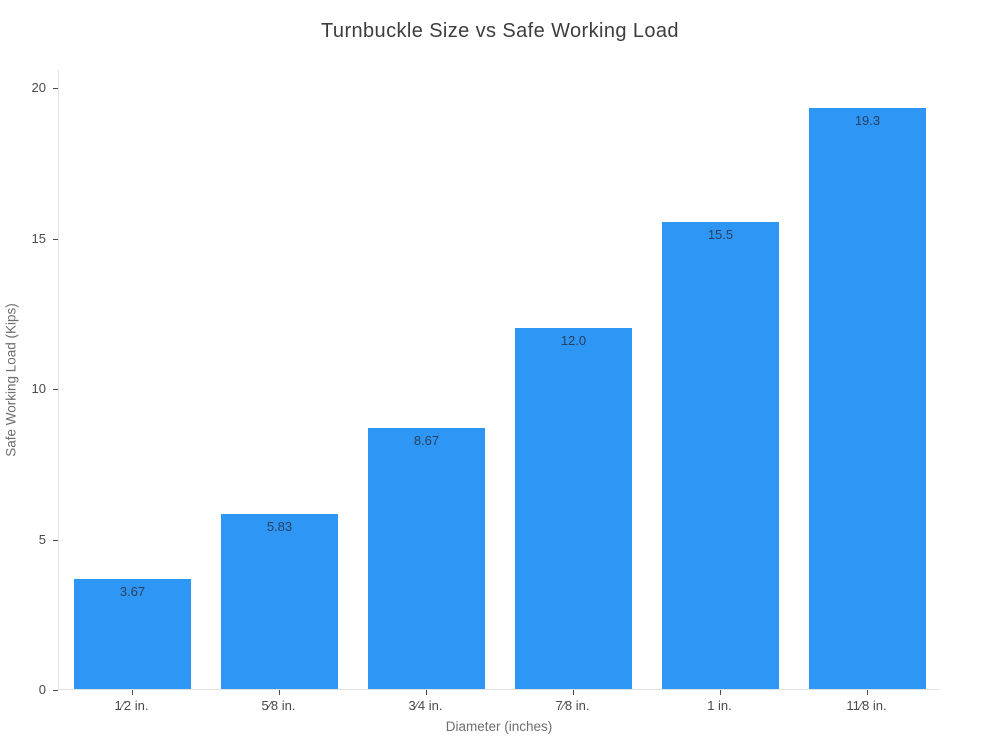 This screenshot has height=750, width=1000. I want to click on y-tick-label: 10, so click(38, 388).